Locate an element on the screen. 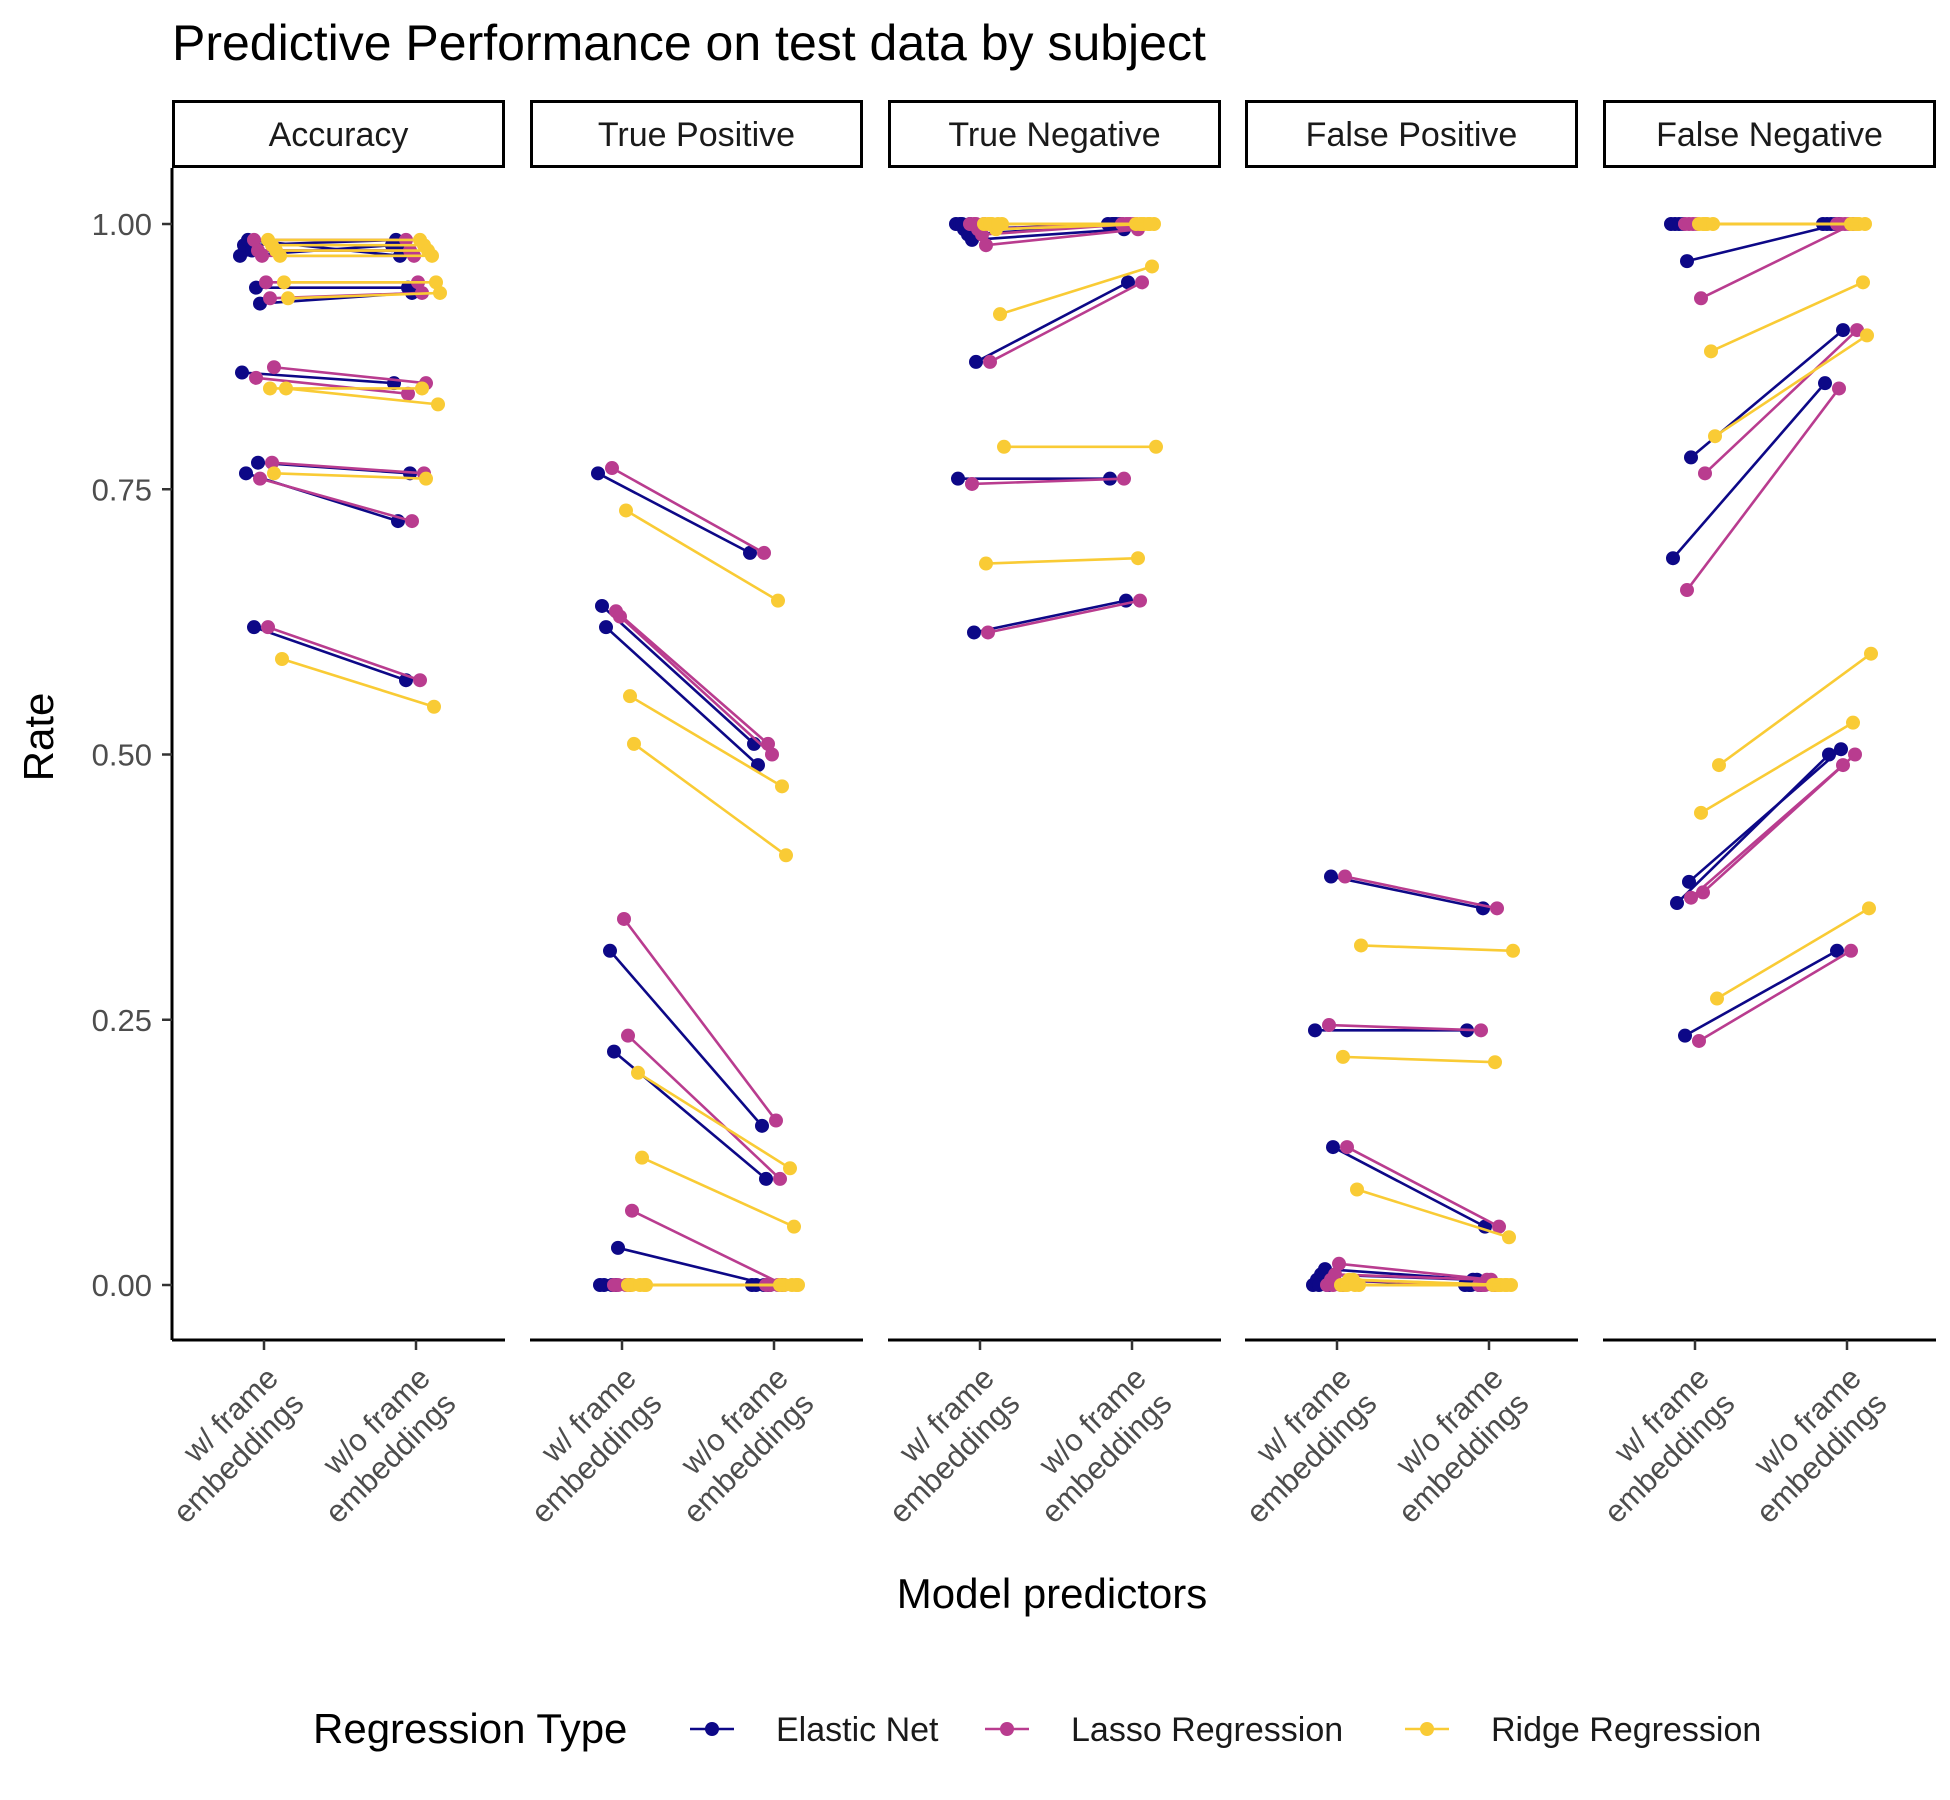  y-axis-title: Rate is located at coordinates (38, 737).